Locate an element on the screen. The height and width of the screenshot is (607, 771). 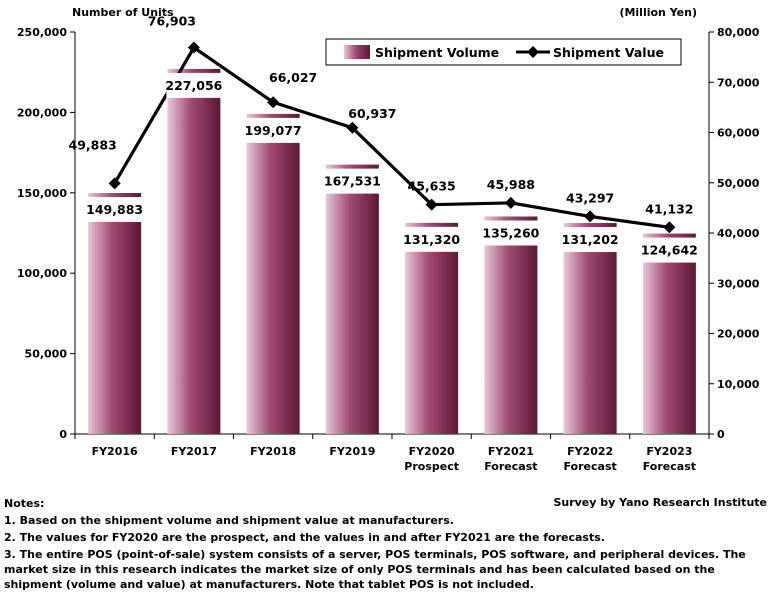
volume-data-label: 131,320 is located at coordinates (431, 239).